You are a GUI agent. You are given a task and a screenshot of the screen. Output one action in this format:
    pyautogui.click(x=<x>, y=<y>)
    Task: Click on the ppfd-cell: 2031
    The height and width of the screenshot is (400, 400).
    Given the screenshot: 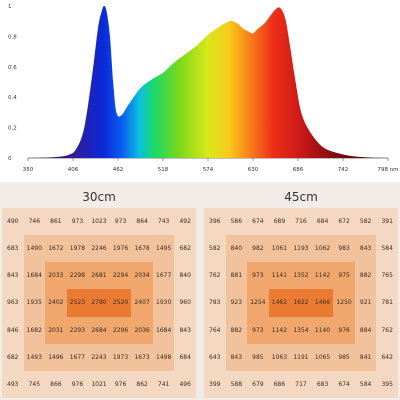 What is the action you would take?
    pyautogui.click(x=56, y=330)
    